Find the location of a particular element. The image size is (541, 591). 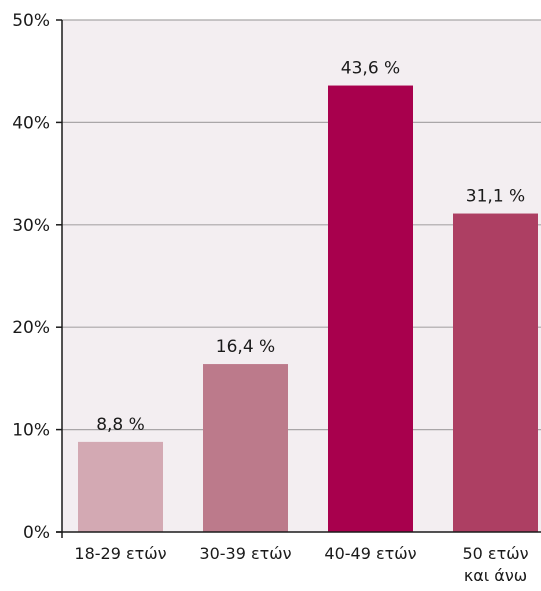

y-tick-label: 10% is located at coordinates (31, 431).